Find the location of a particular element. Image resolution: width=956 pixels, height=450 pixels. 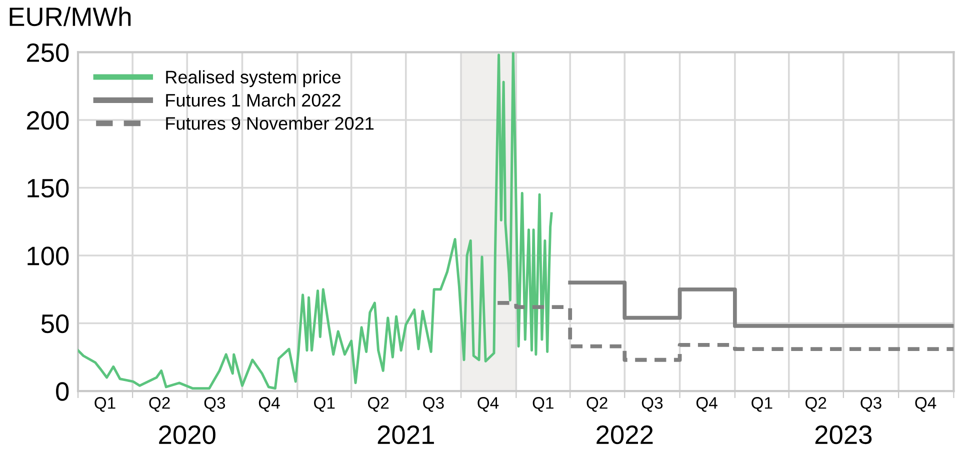

legend-label: Futures 9 November 2021 is located at coordinates (270, 123).